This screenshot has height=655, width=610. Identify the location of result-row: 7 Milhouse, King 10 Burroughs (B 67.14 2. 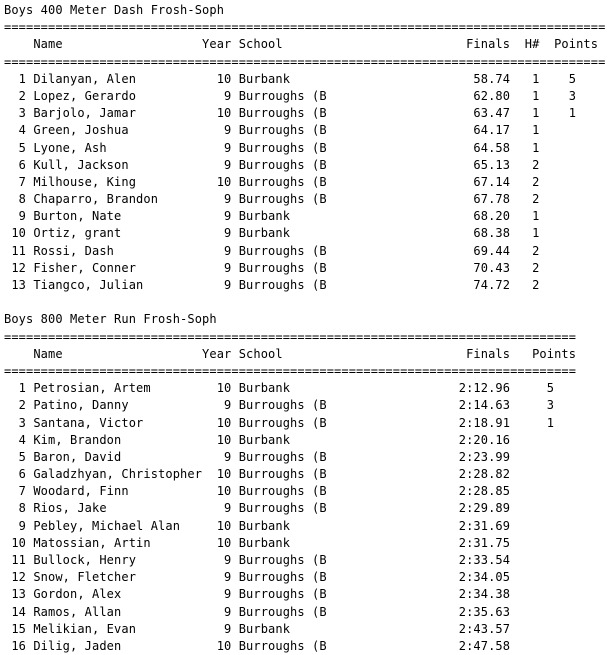
(272, 181).